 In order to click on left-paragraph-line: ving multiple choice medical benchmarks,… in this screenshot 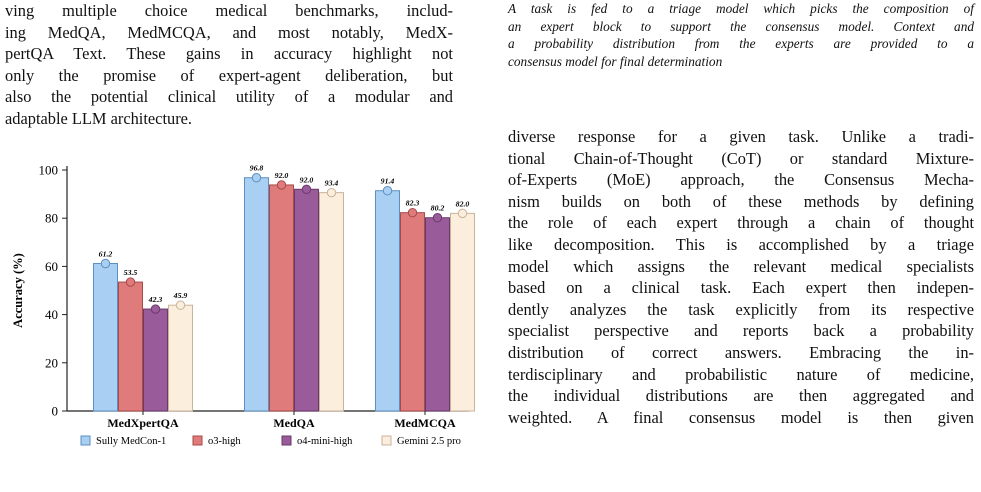, I will do `click(229, 10)`.